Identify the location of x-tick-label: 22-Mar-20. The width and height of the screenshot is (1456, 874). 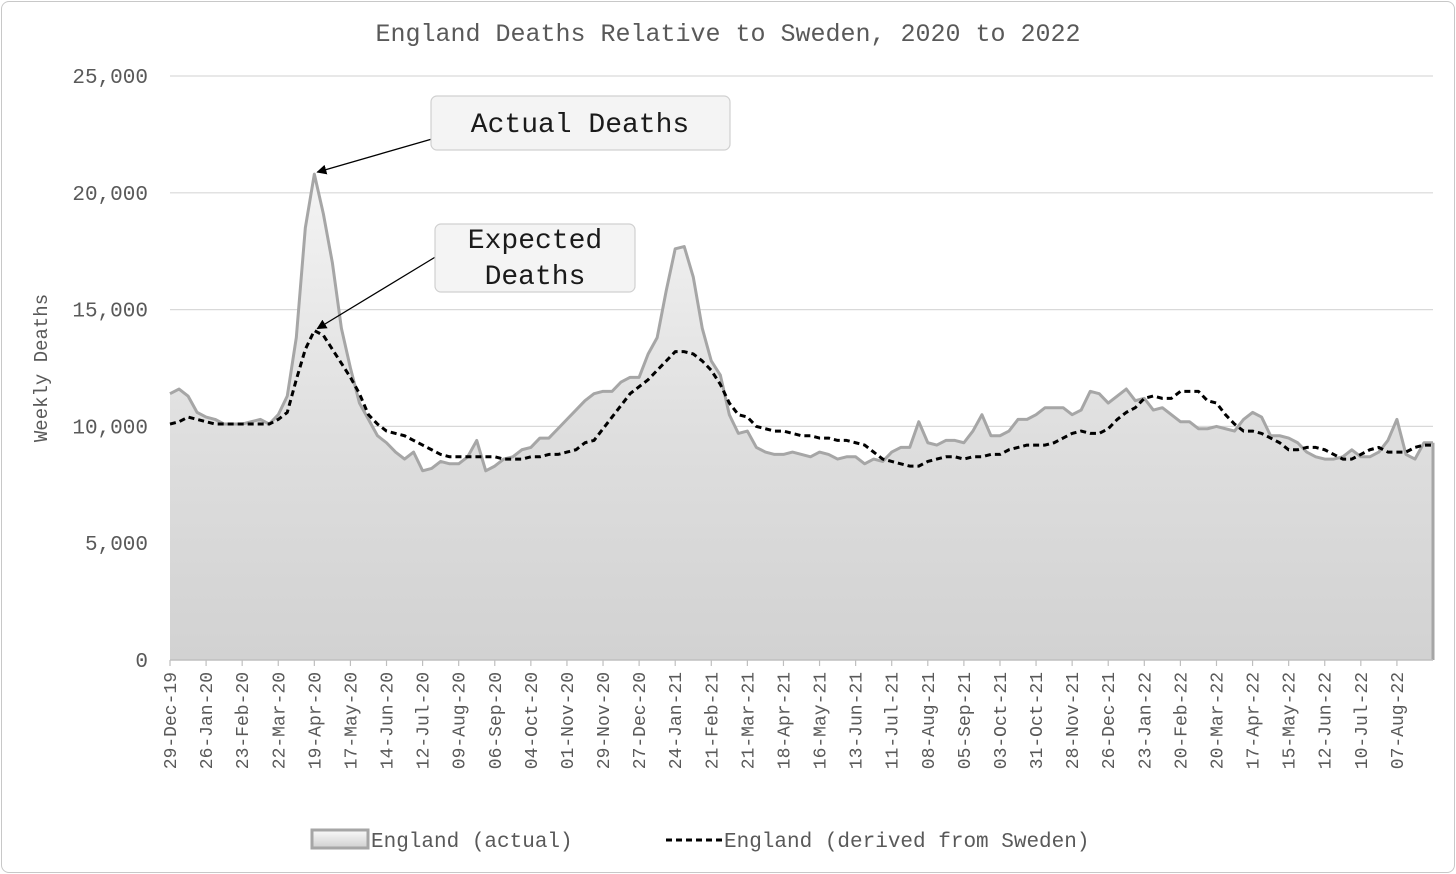
(280, 720).